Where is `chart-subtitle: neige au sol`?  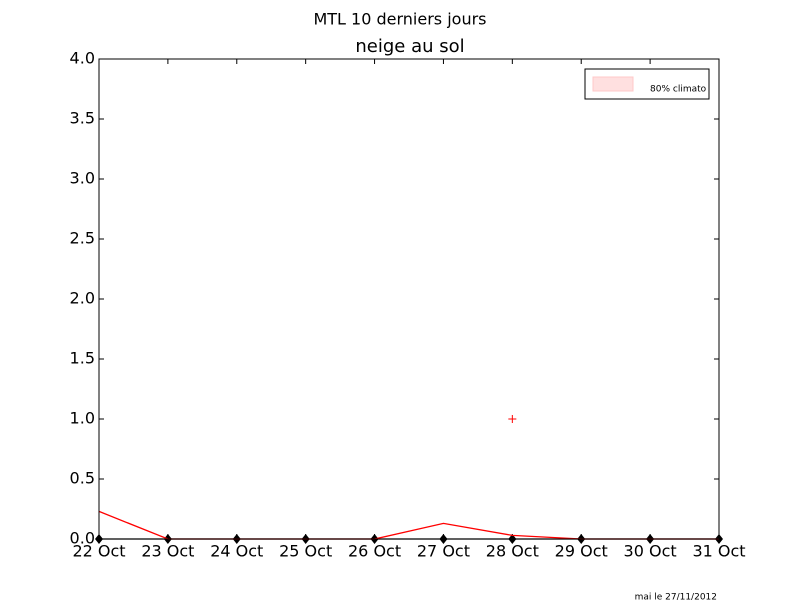 chart-subtitle: neige au sol is located at coordinates (409, 46).